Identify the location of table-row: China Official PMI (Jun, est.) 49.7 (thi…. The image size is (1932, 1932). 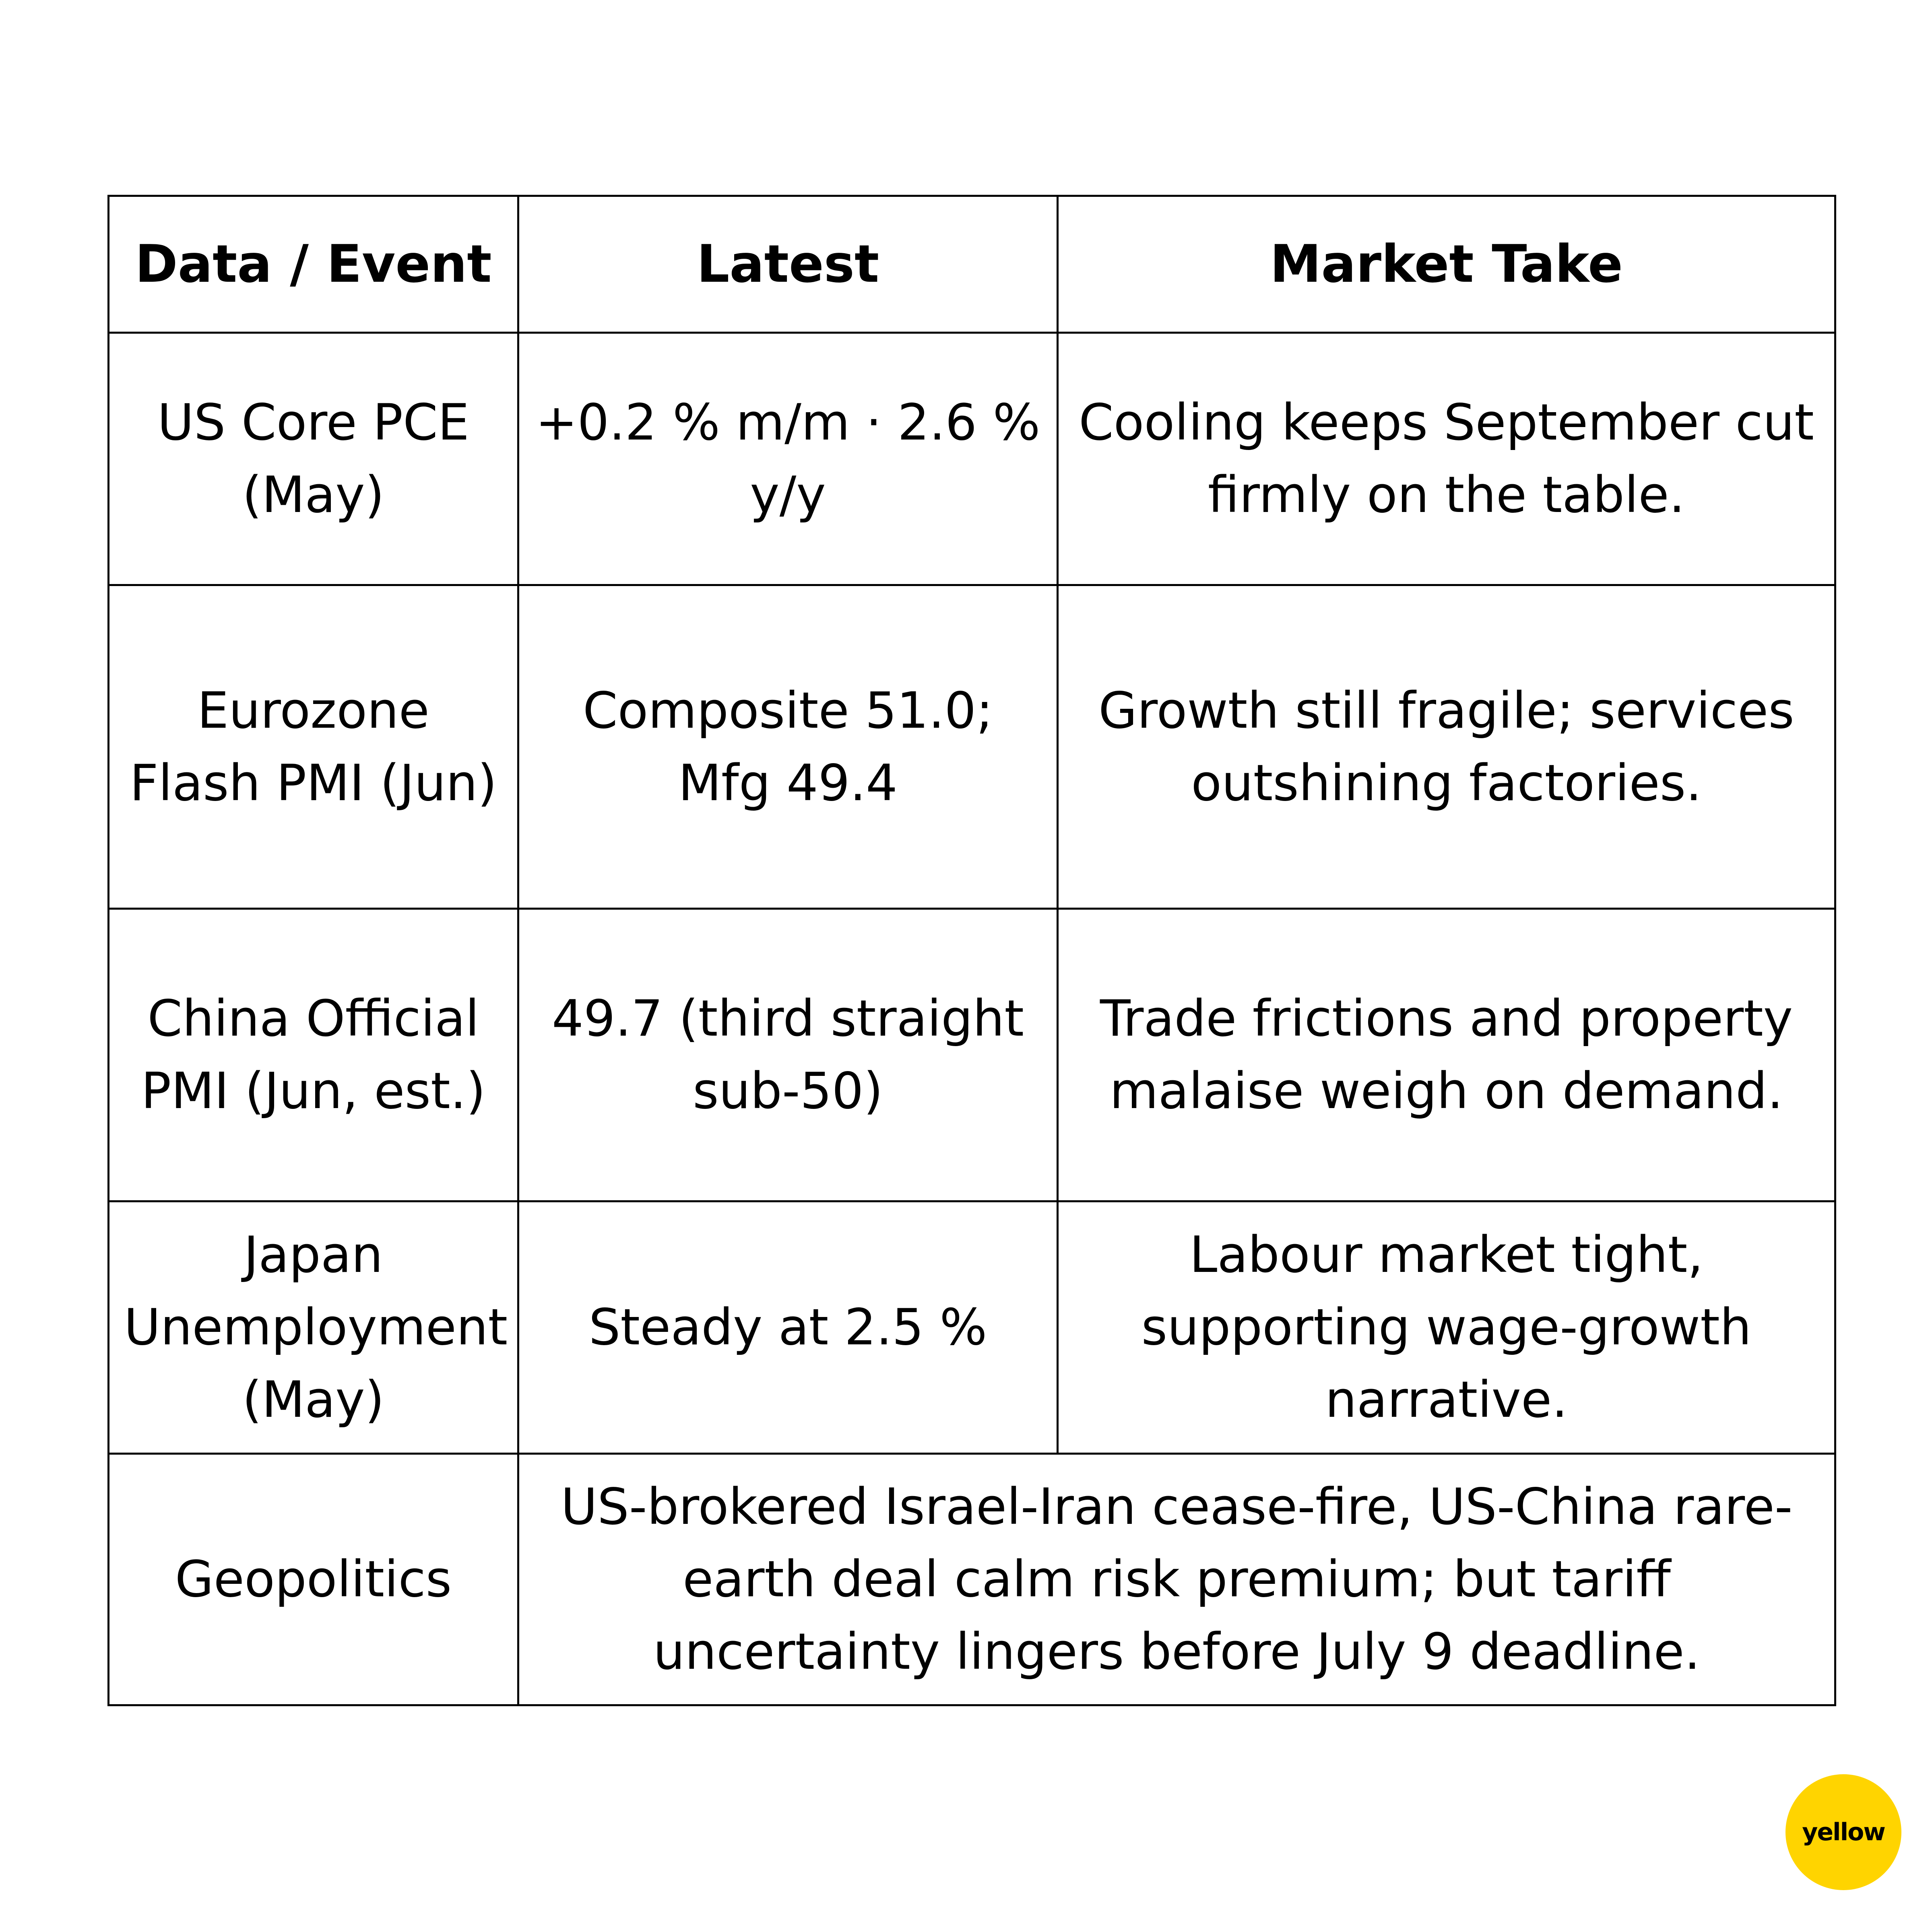
(971, 1055).